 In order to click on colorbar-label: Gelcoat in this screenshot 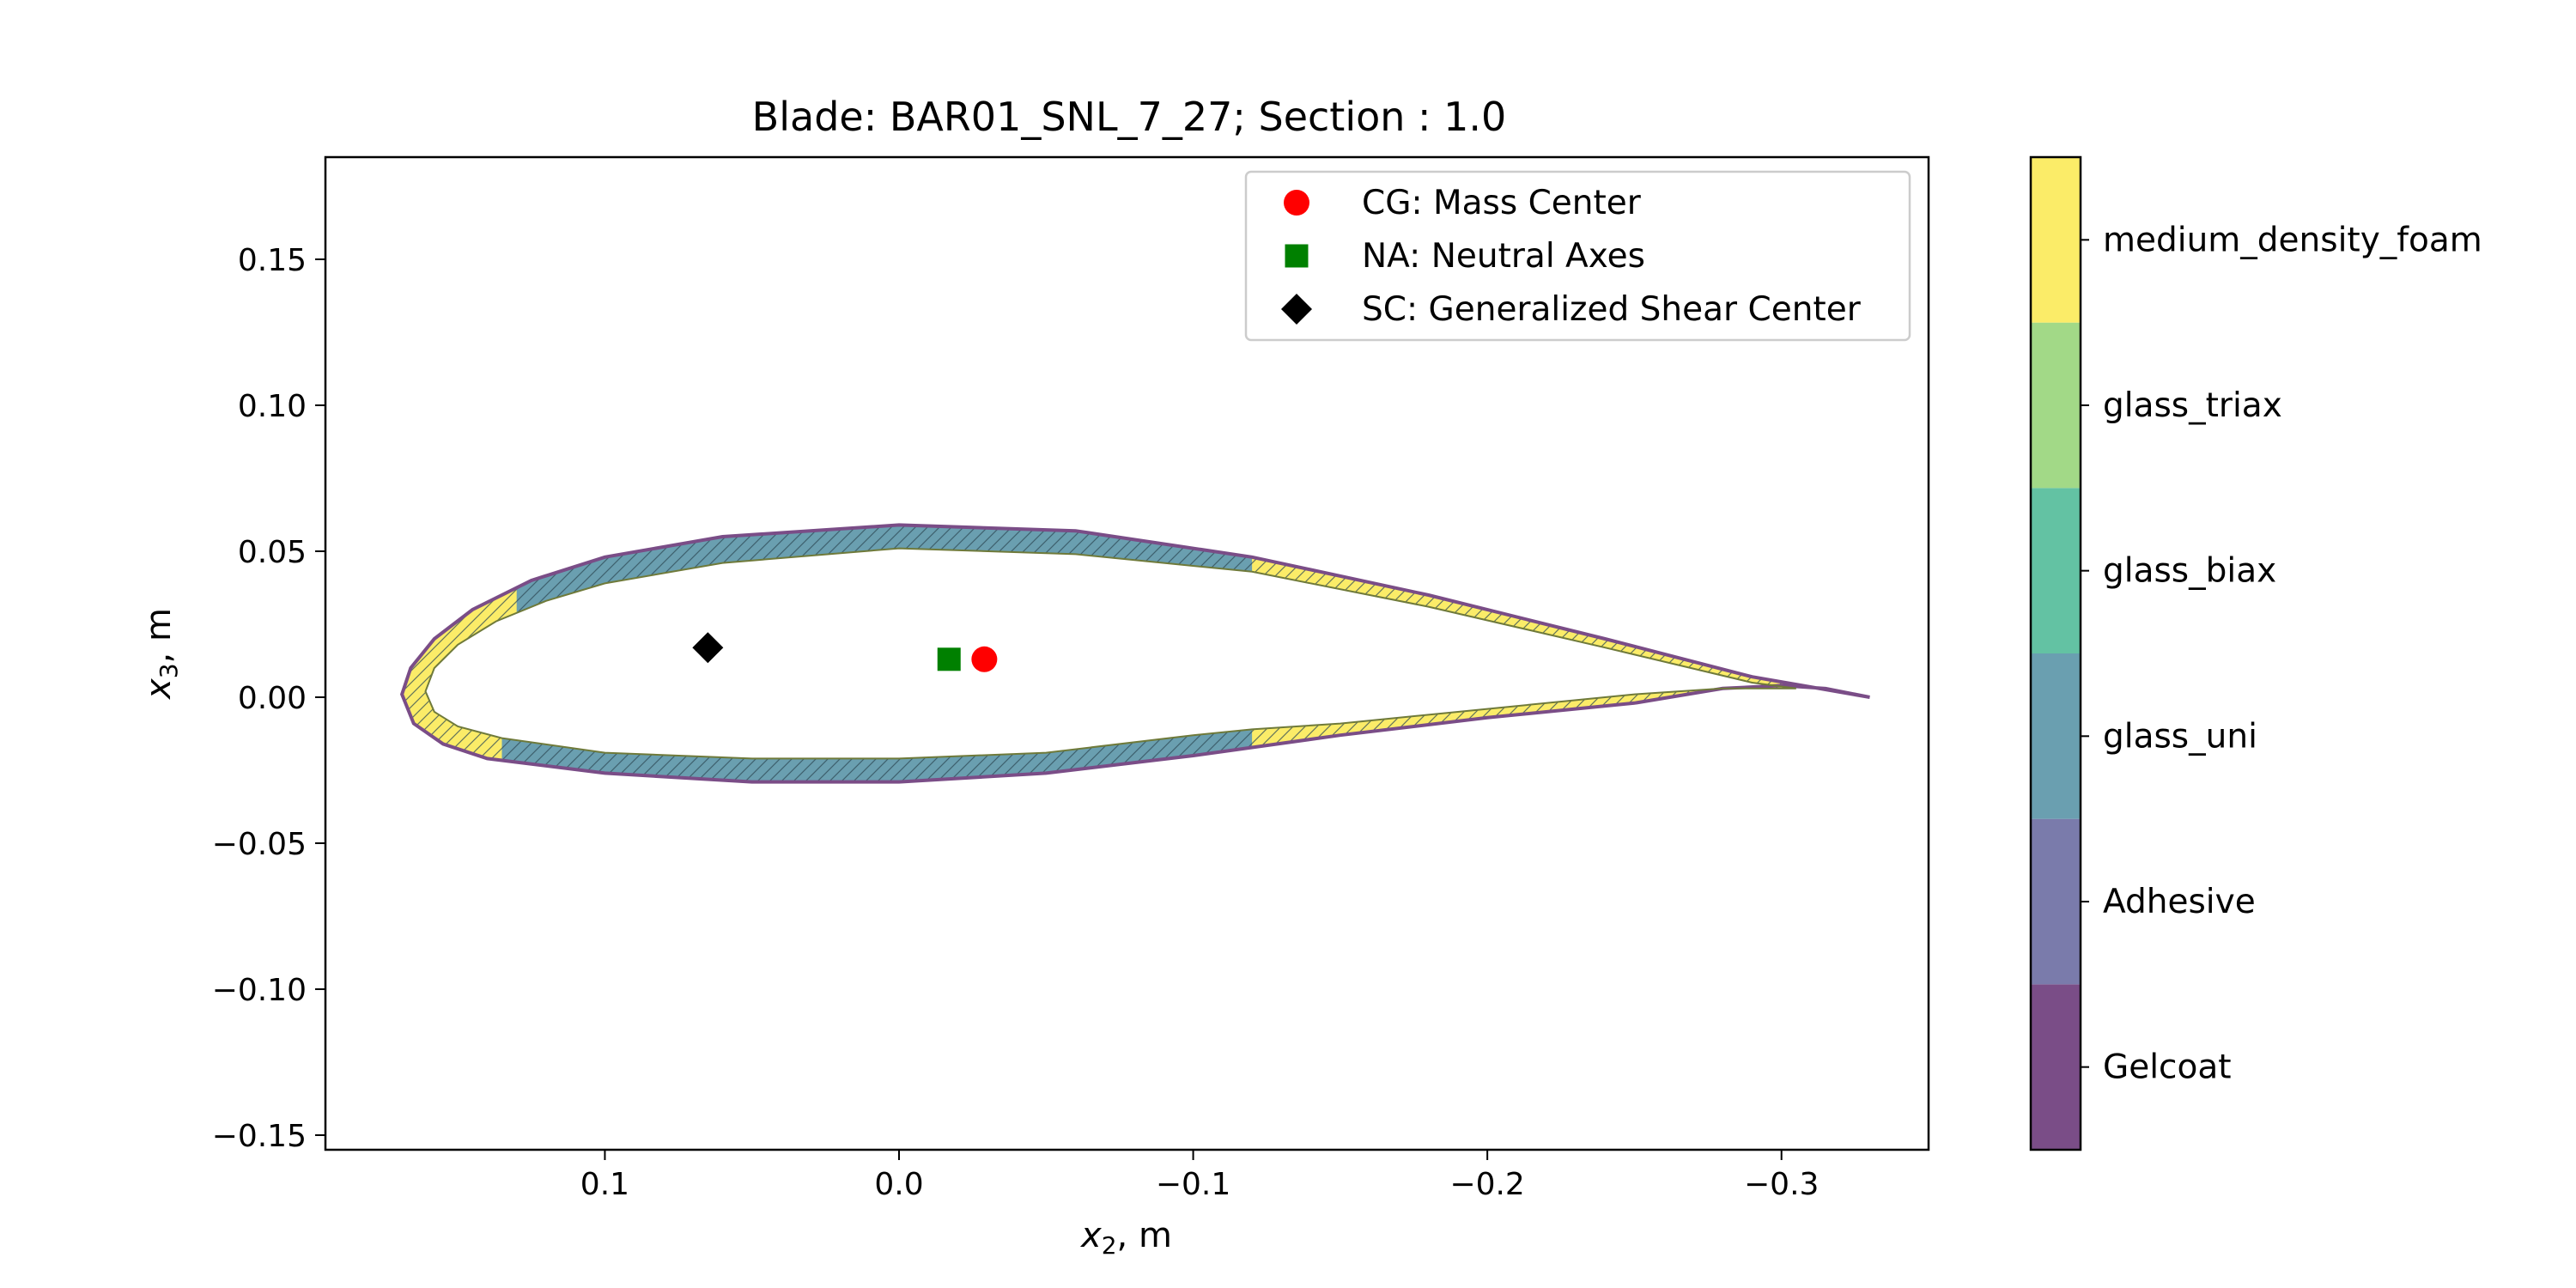, I will do `click(2167, 1067)`.